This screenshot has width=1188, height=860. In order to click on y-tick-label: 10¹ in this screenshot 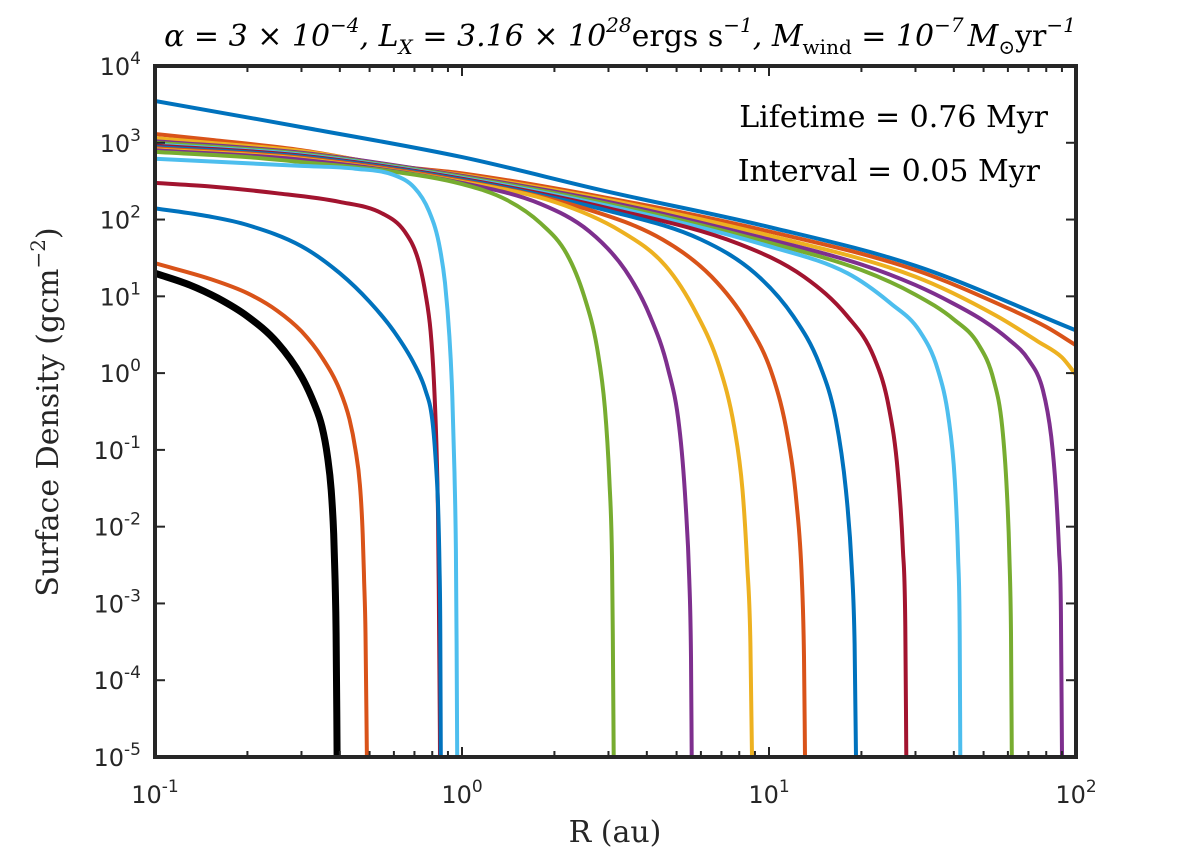, I will do `click(120, 295)`.